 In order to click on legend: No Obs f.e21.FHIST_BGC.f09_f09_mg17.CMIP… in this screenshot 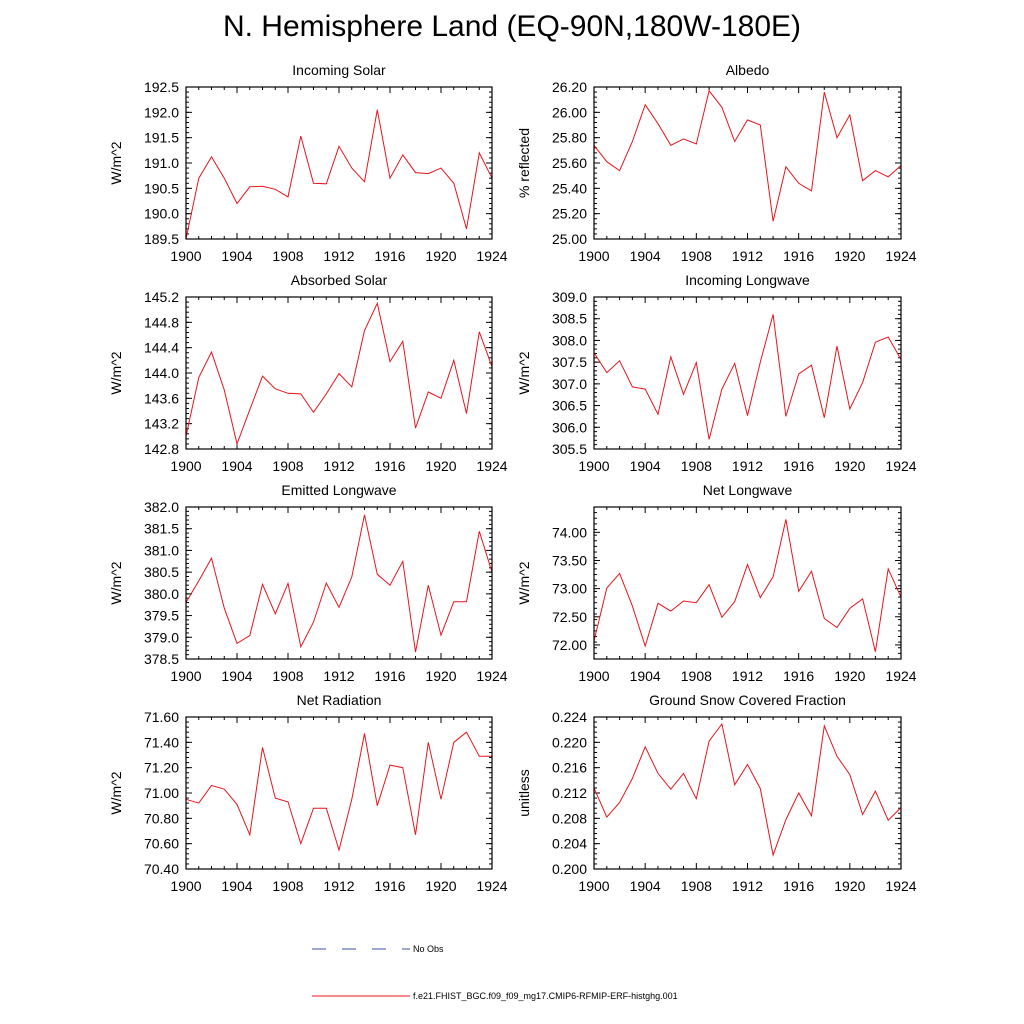, I will do `click(495, 972)`.